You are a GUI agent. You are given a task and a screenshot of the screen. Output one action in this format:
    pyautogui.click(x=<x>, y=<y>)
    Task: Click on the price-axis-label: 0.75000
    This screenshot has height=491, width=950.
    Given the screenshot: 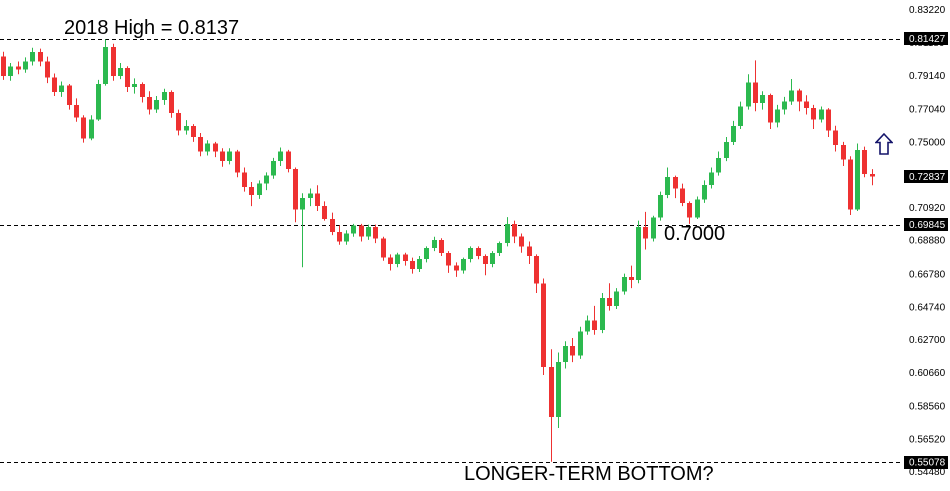 What is the action you would take?
    pyautogui.click(x=927, y=142)
    